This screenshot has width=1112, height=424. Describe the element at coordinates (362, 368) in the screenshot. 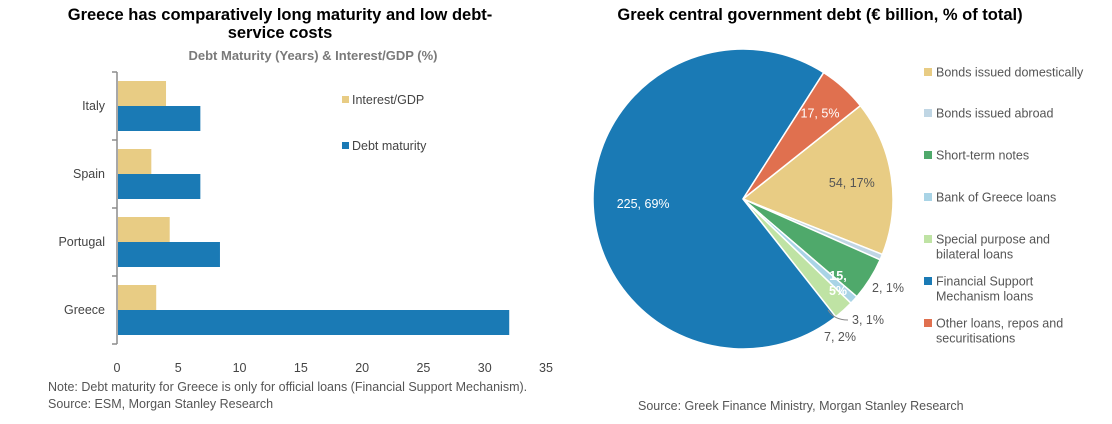

I see `x-tick-label: 20` at that location.